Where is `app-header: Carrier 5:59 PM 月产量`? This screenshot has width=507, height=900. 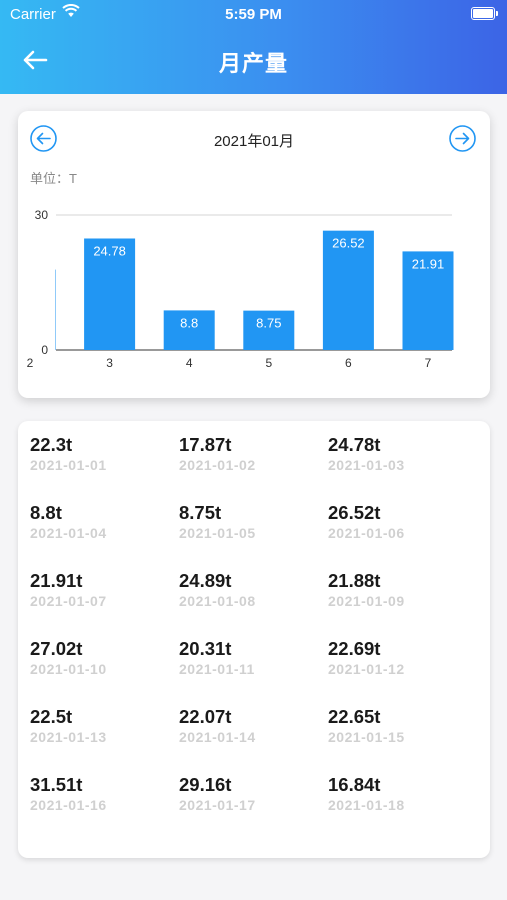 app-header: Carrier 5:59 PM 月产量 is located at coordinates (253, 47).